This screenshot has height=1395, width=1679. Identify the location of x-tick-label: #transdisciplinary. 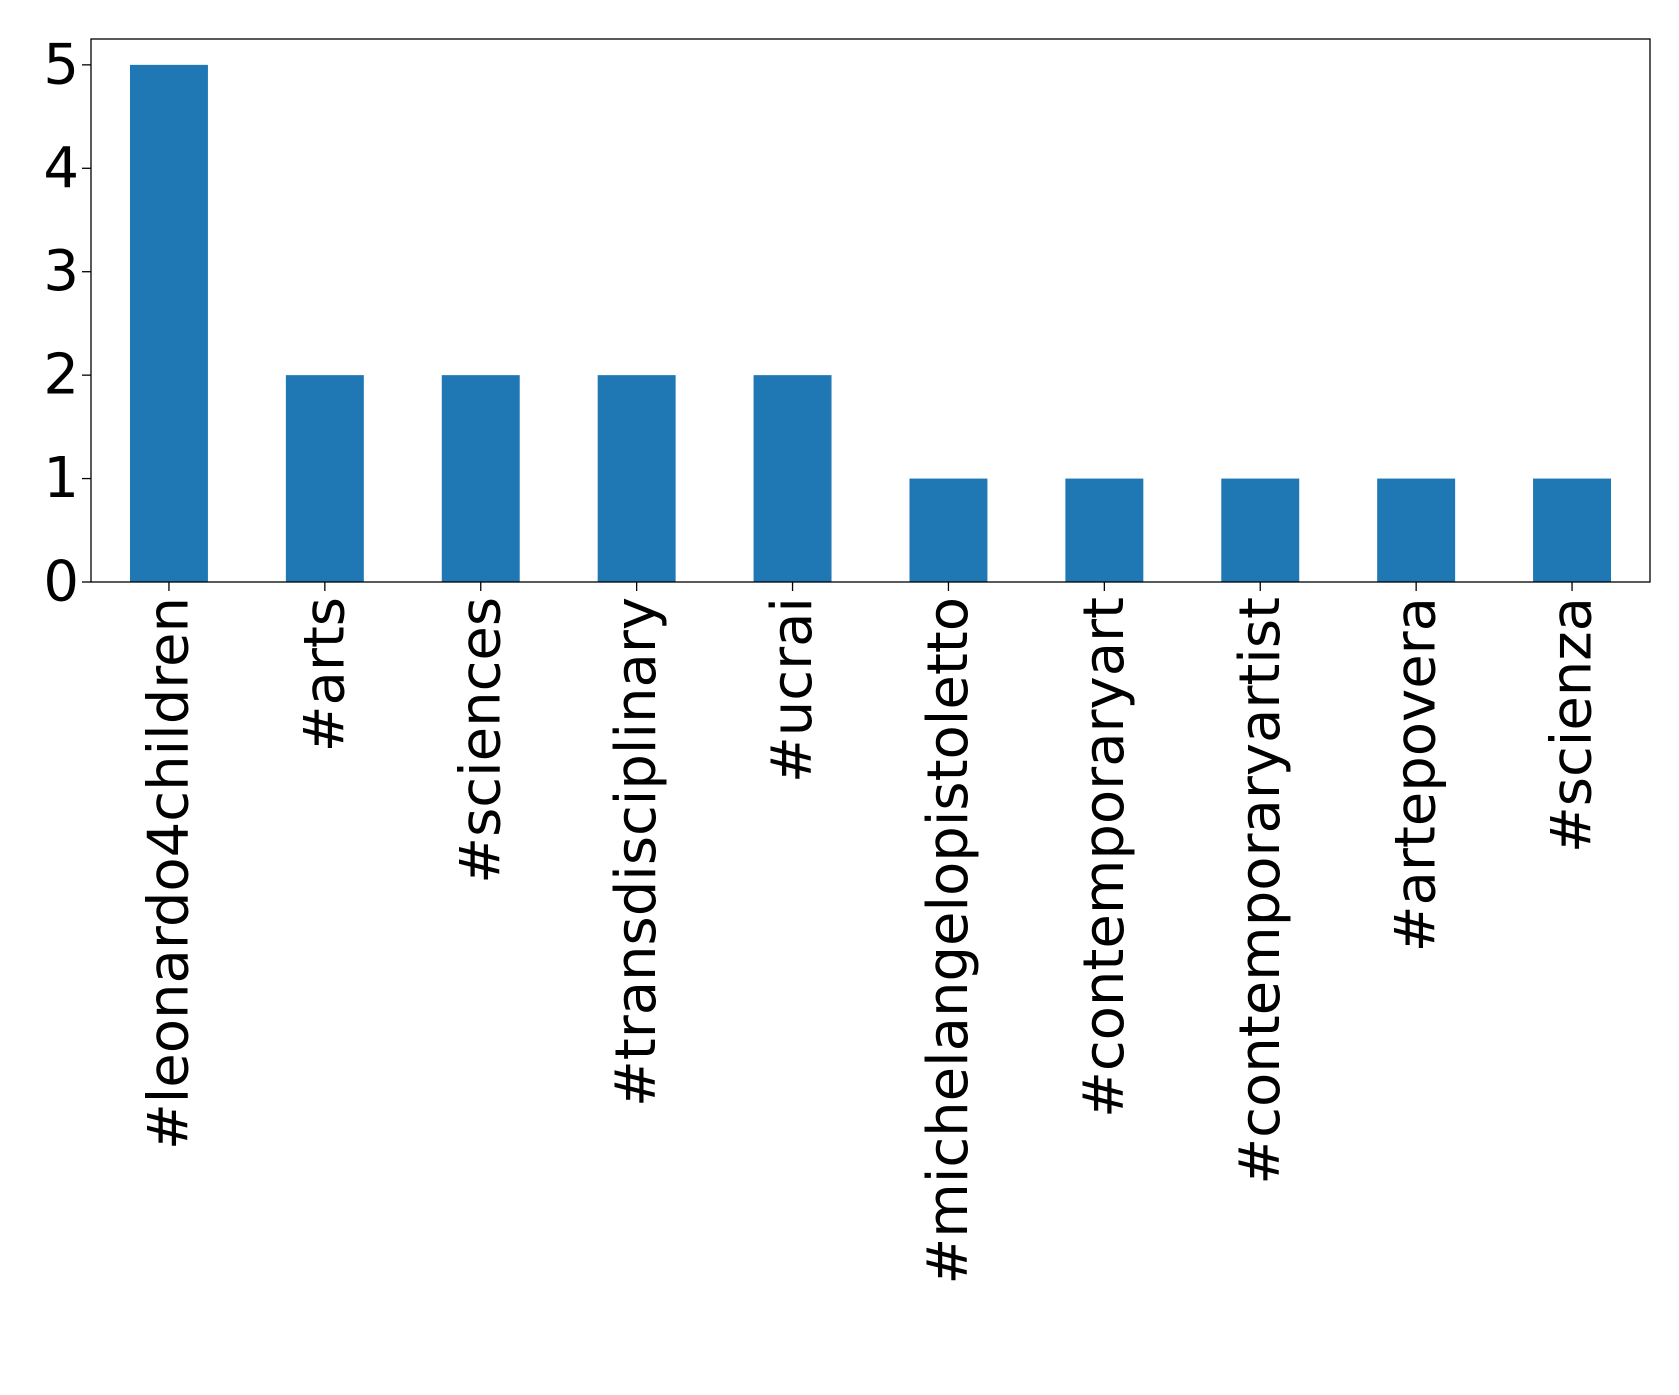
(636, 852).